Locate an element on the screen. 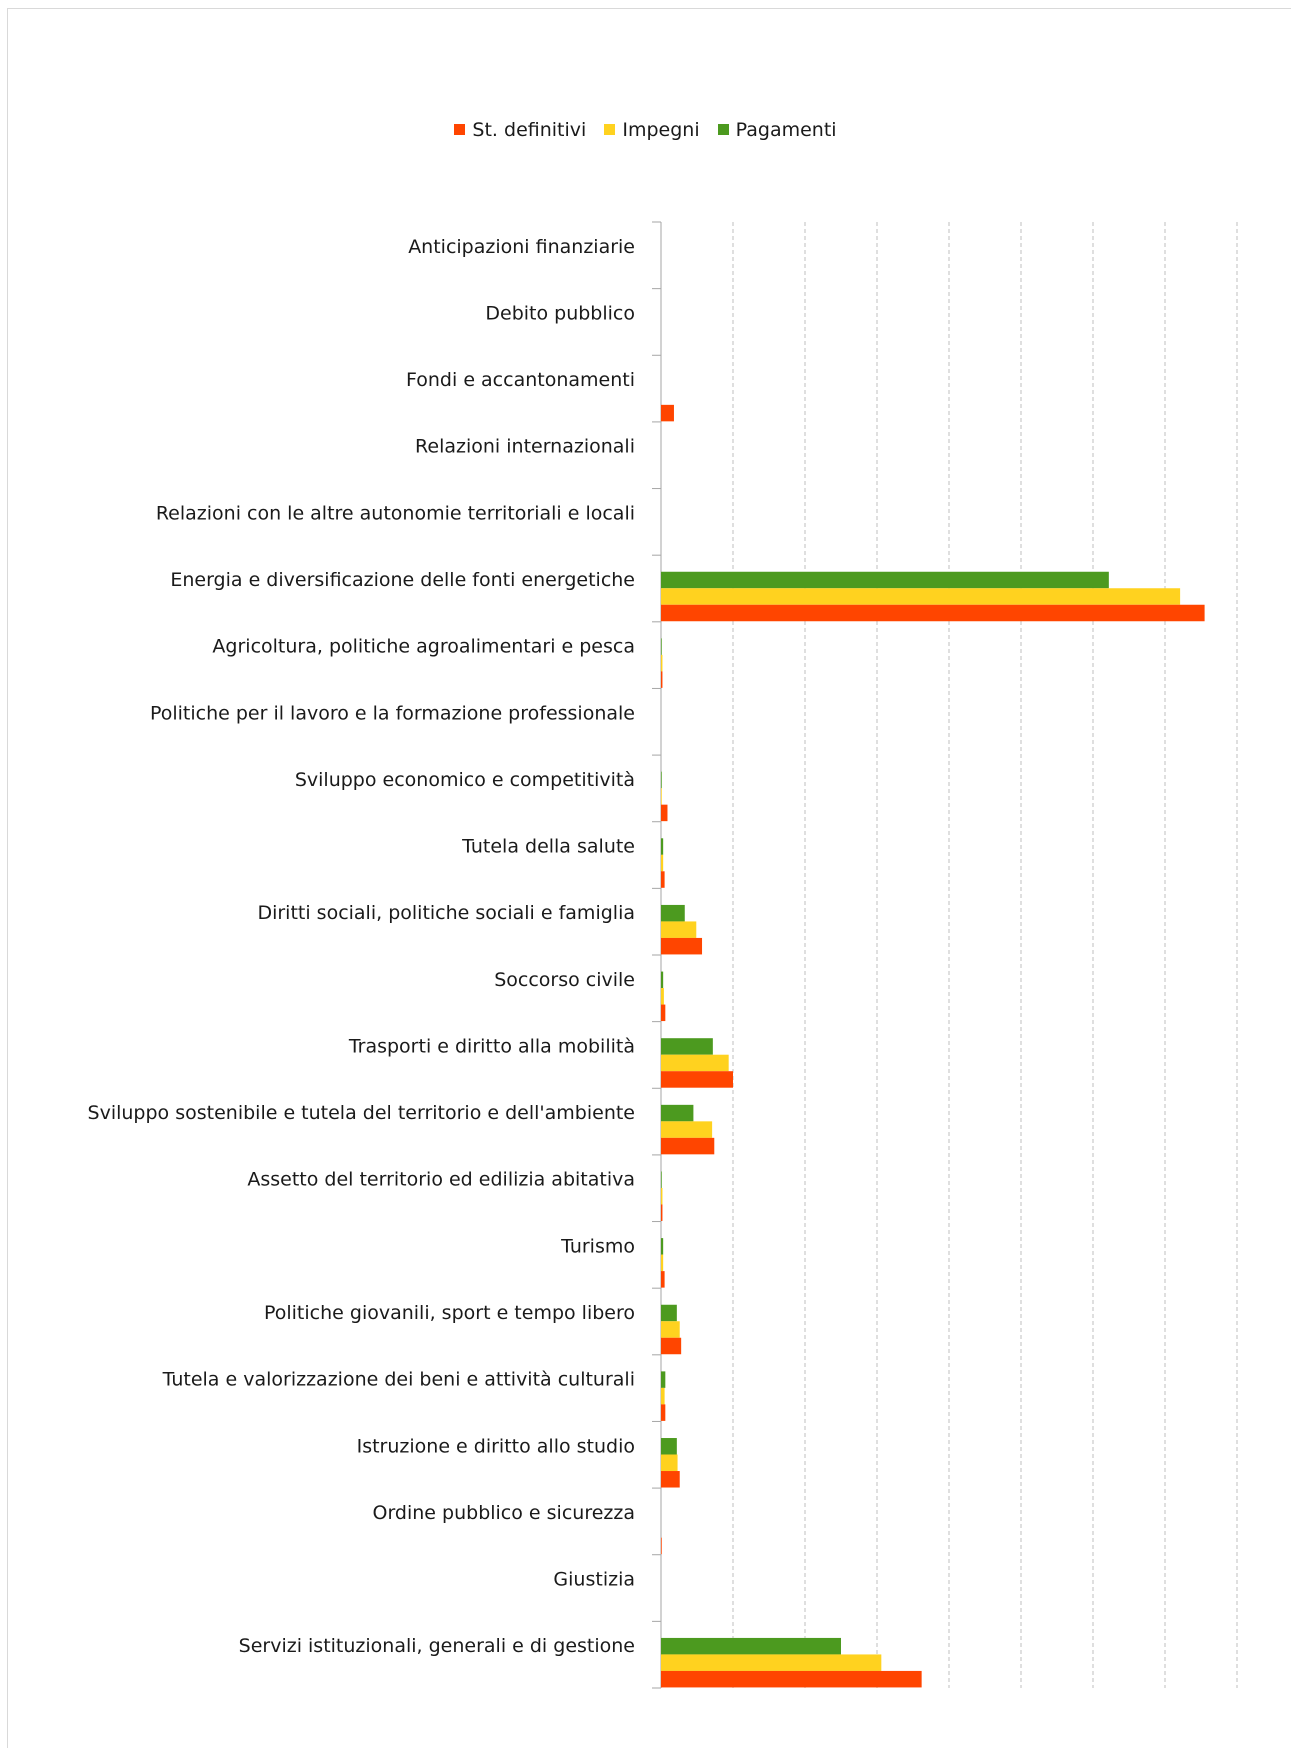 The image size is (1291, 1748). category-label: Fondi e accantonamenti is located at coordinates (520, 380).